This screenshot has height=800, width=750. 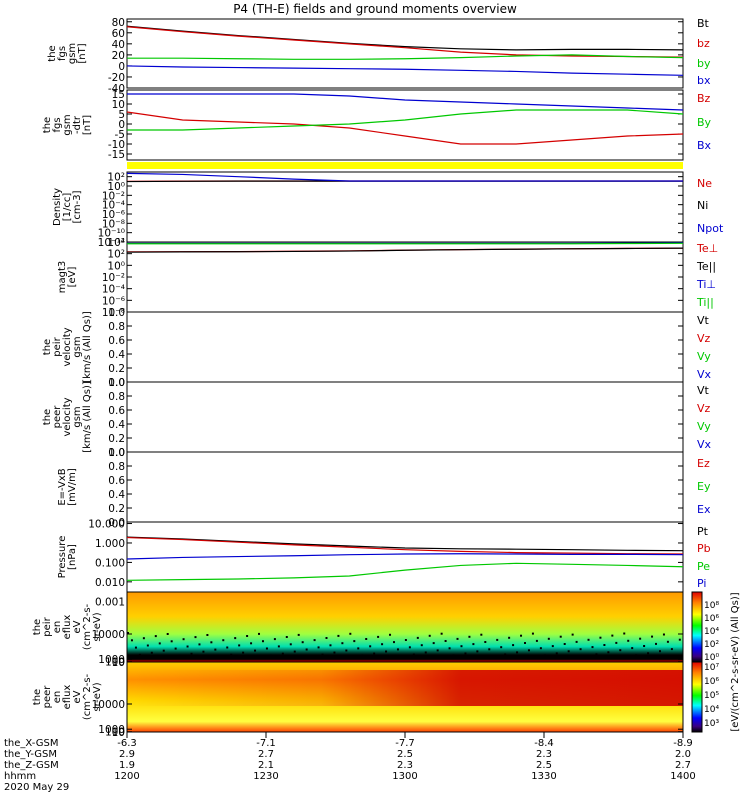 I want to click on spectrogram-peir_spec, so click(x=405, y=627).